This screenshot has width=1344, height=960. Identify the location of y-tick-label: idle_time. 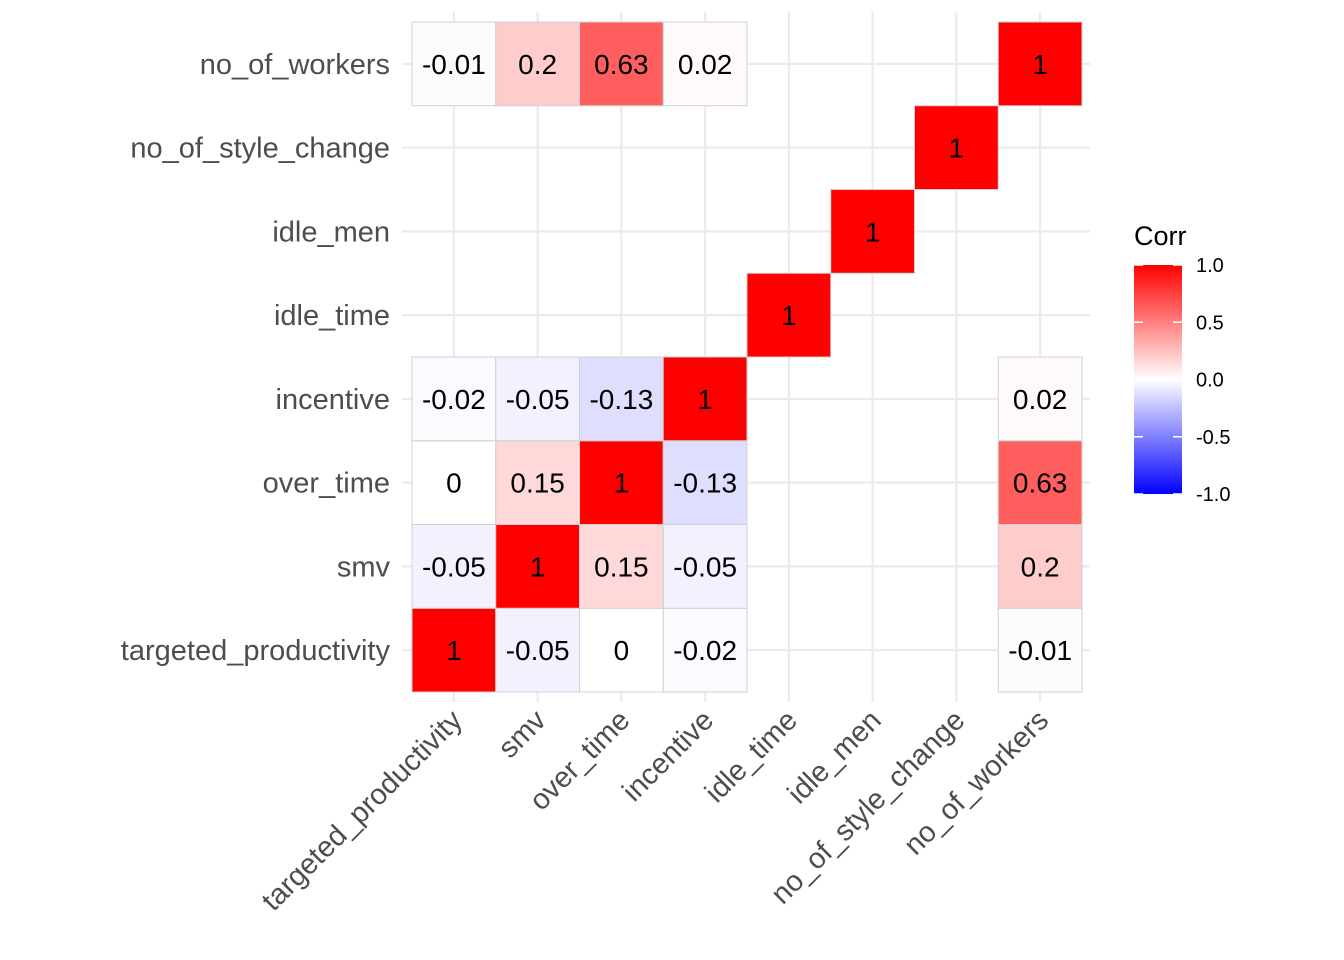
(332, 316).